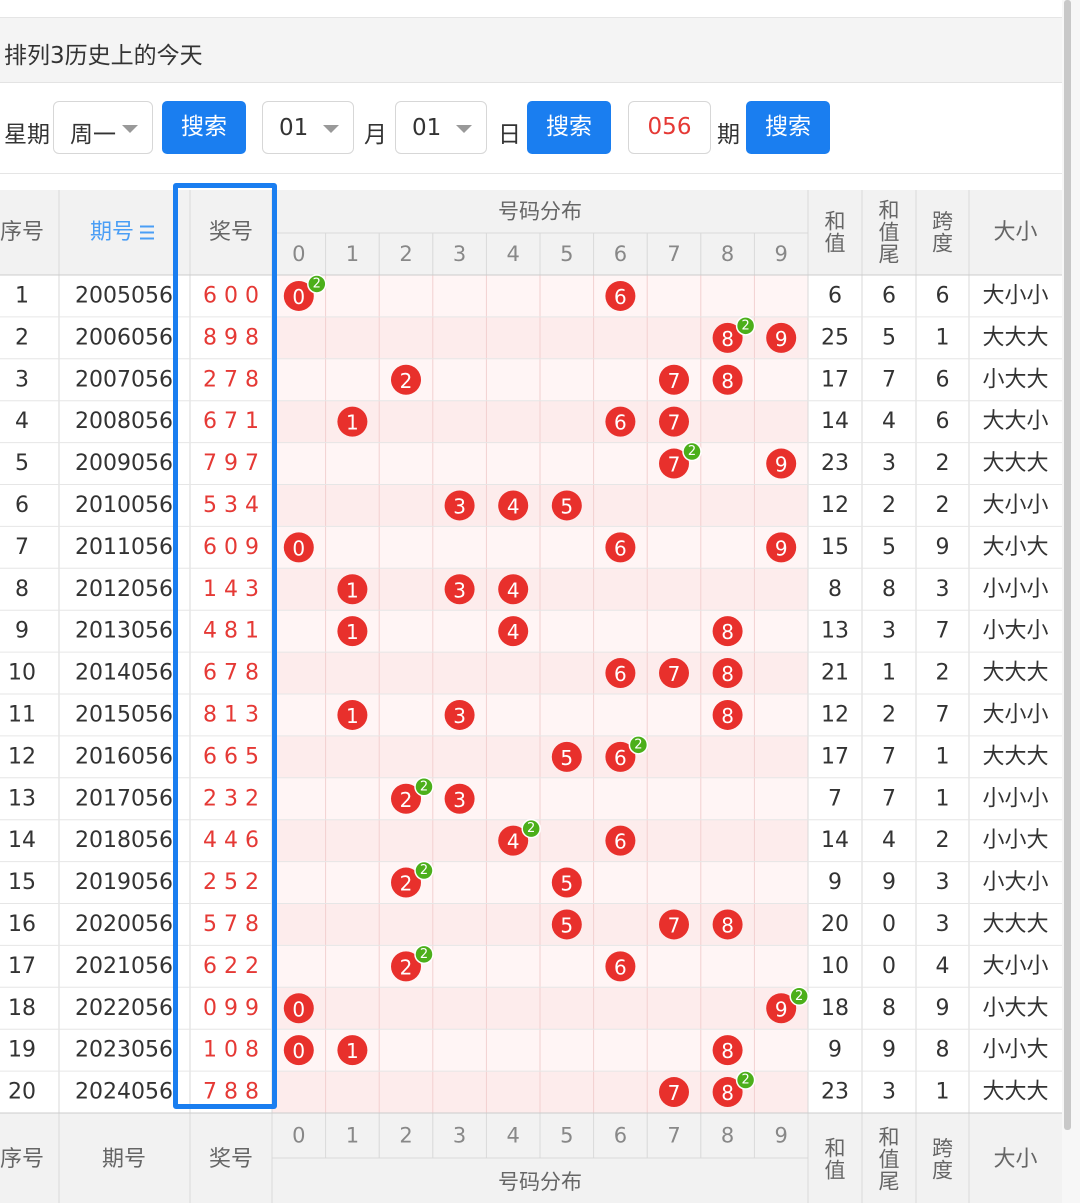 The width and height of the screenshot is (1080, 1203). What do you see at coordinates (835, 379) in the screenshot?
I see `row-sum: 17` at bounding box center [835, 379].